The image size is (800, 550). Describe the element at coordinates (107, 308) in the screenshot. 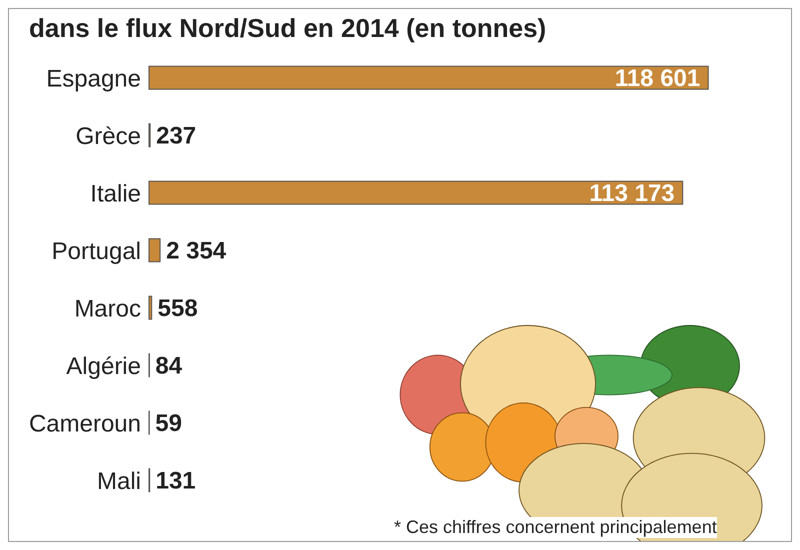

I see `y-tick-label: Maroc` at that location.